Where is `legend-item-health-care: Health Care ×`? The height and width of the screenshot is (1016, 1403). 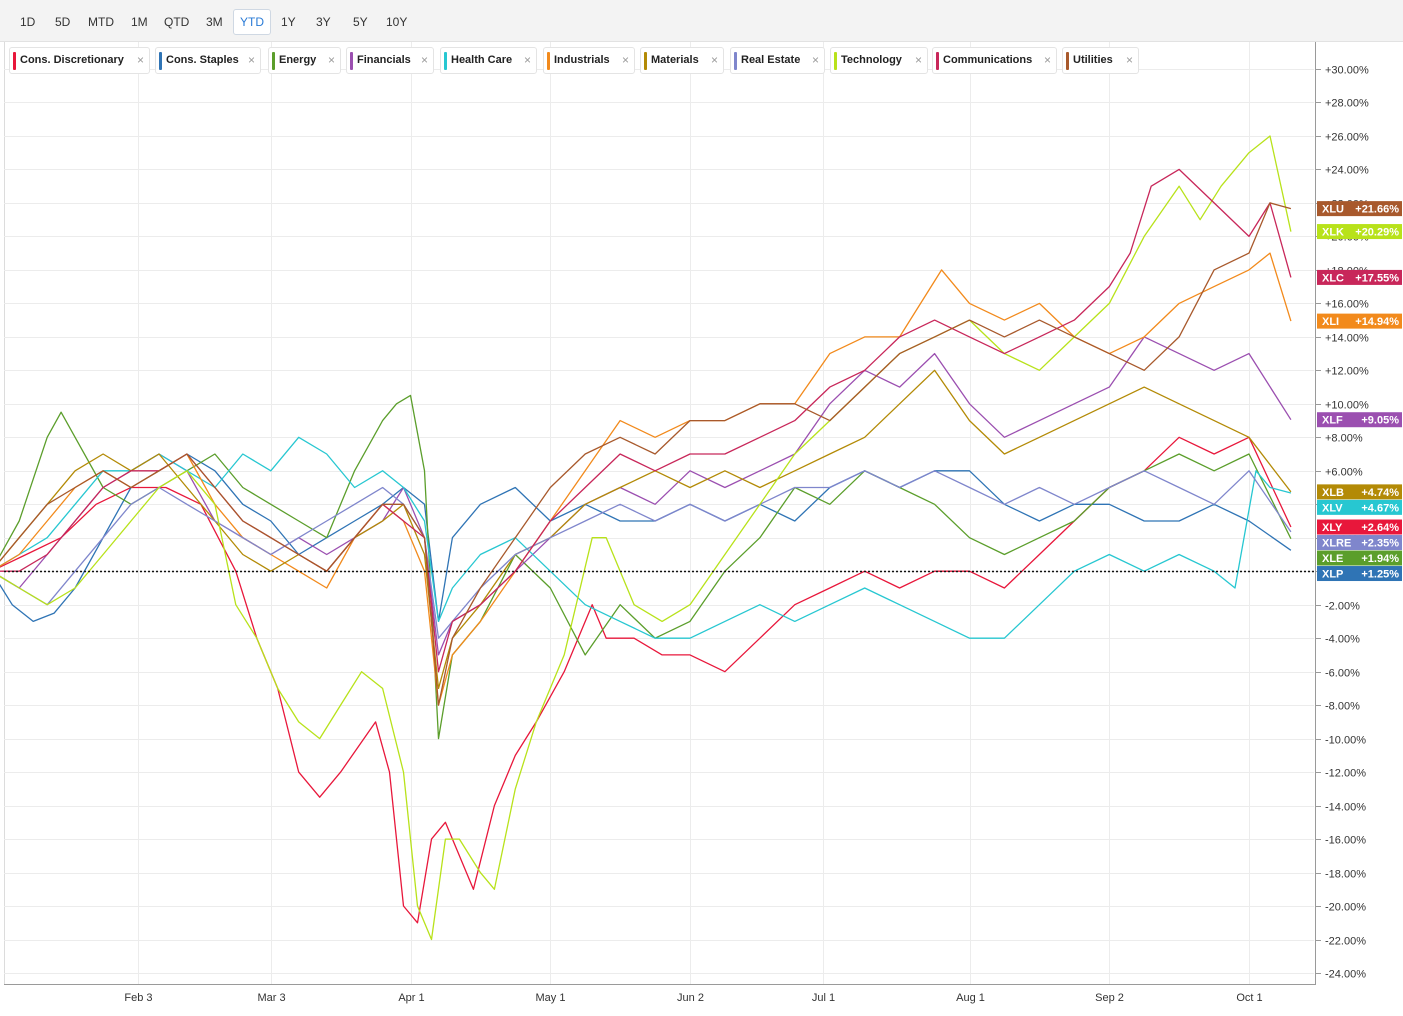
legend-item-health-care: Health Care × is located at coordinates (488, 60).